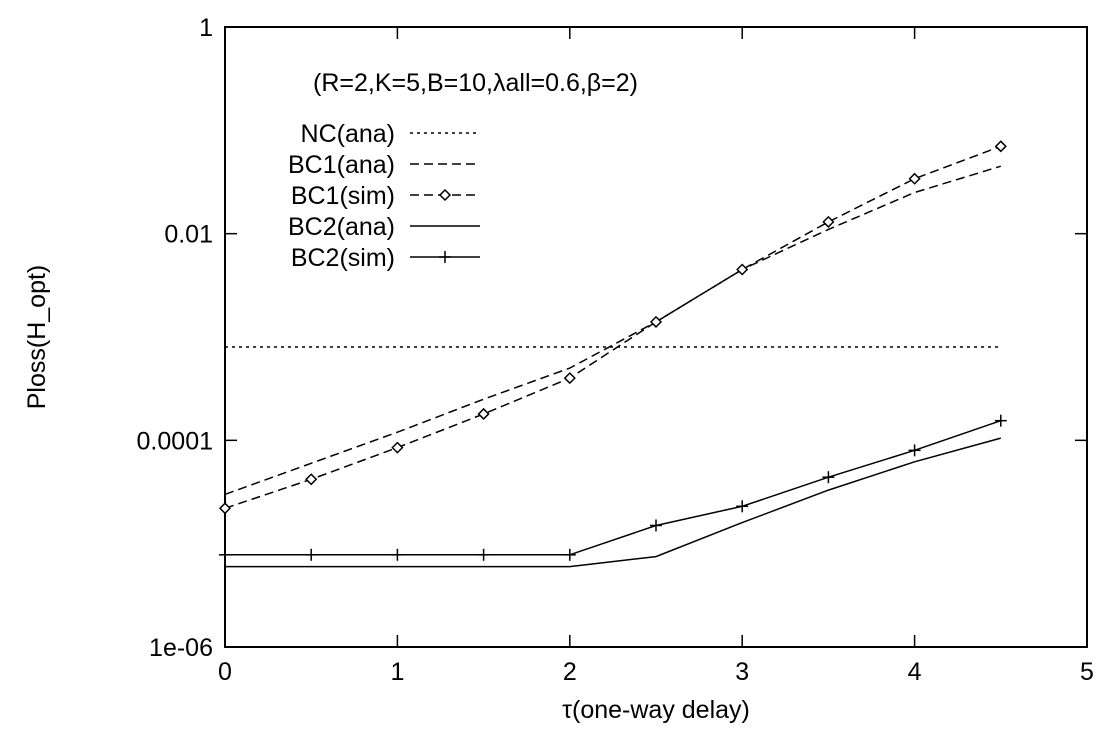 The width and height of the screenshot is (1109, 729). I want to click on x-tick-label: 4, so click(915, 672).